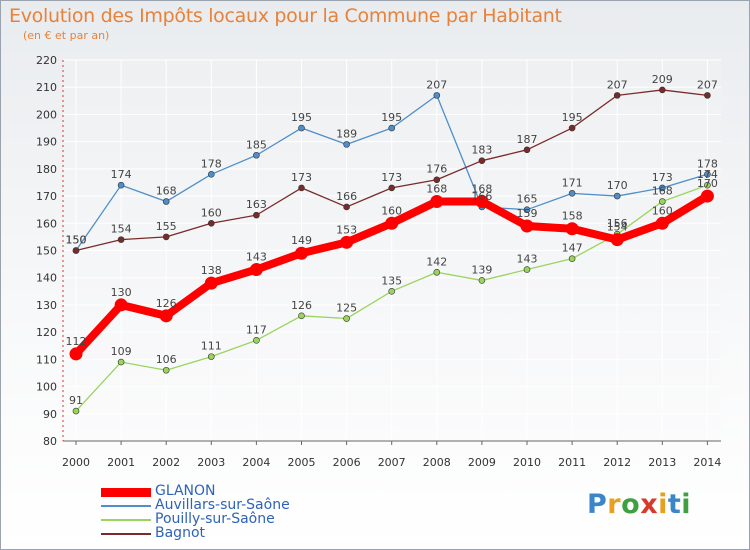 The height and width of the screenshot is (550, 750). I want to click on data-label-glanon: 143, so click(256, 257).